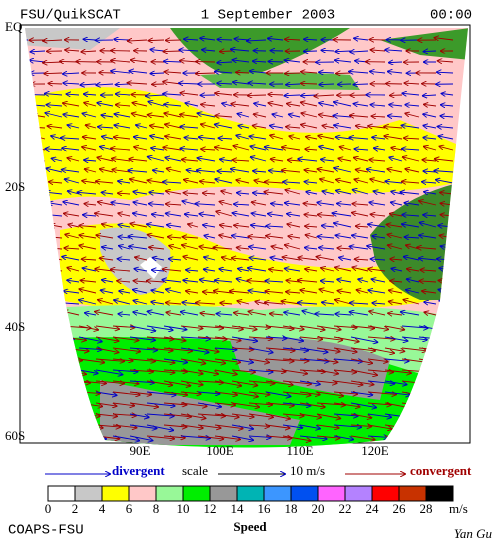 The image size is (500, 555). Describe the element at coordinates (238, 508) in the screenshot. I see `colorbar-tick: 14` at that location.